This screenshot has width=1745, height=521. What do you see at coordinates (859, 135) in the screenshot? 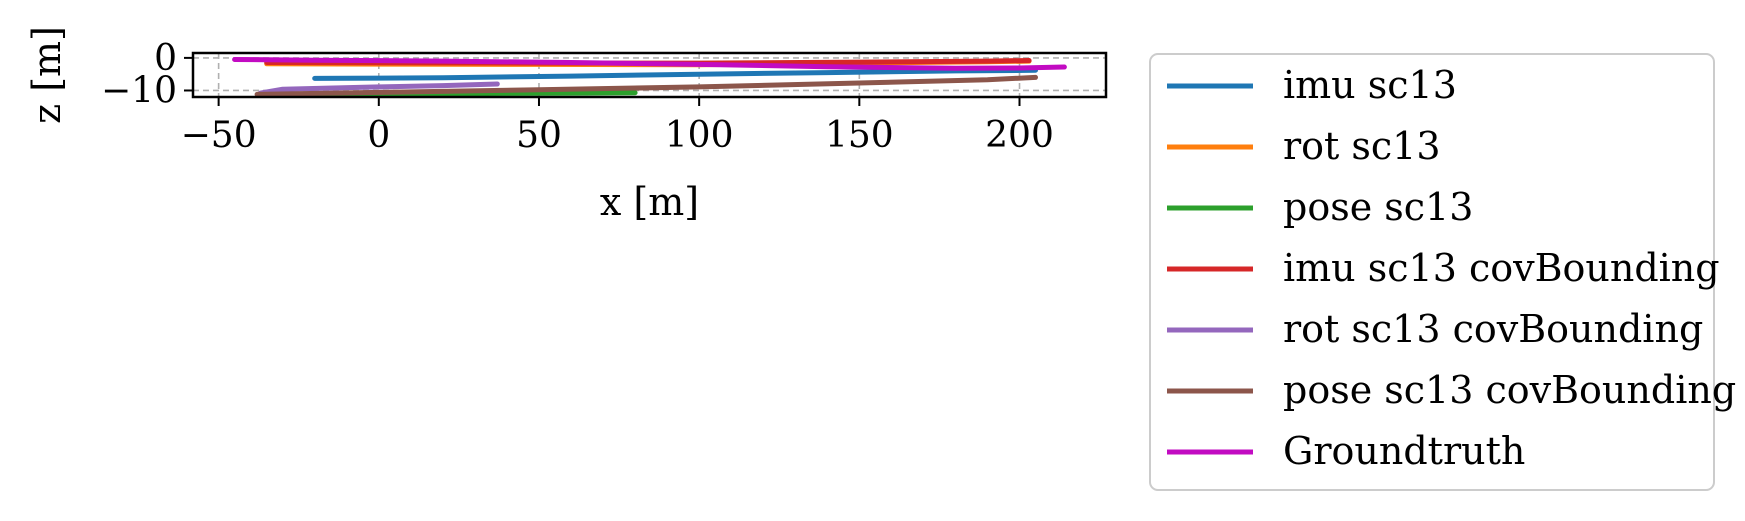
I see `x-tick-label: 150` at bounding box center [859, 135].